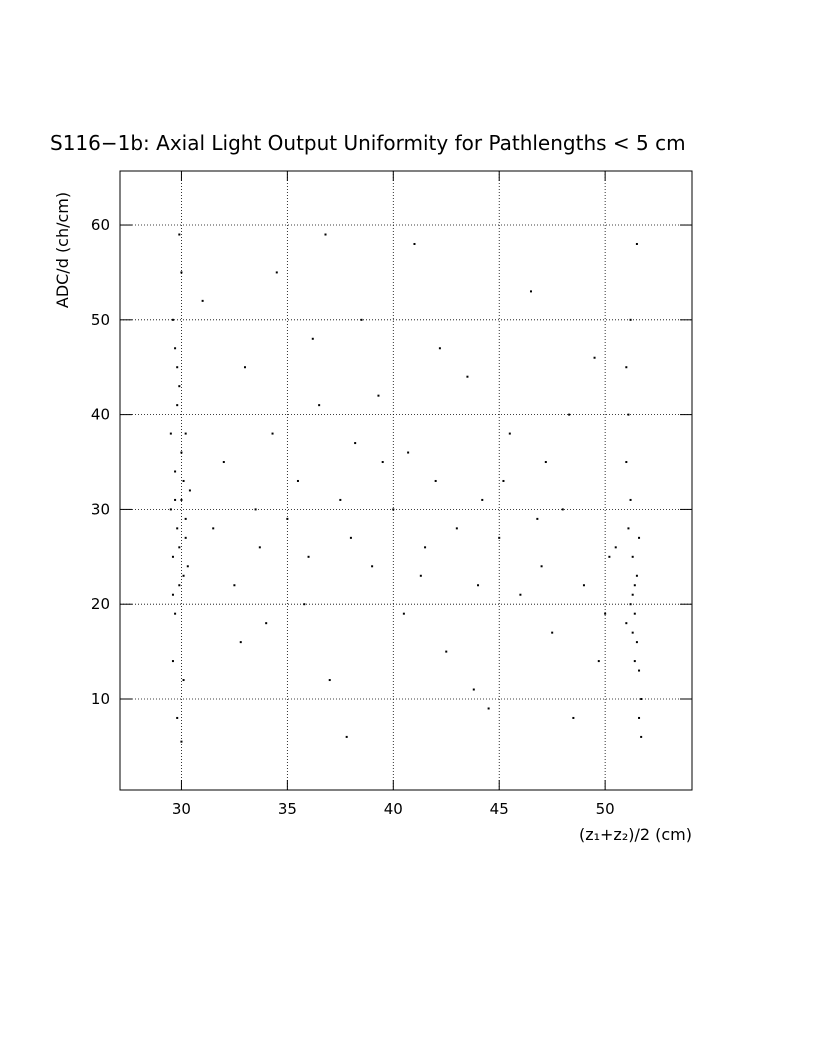 This screenshot has width=816, height=1060. Describe the element at coordinates (100, 415) in the screenshot. I see `y-tick-label: 40` at that location.